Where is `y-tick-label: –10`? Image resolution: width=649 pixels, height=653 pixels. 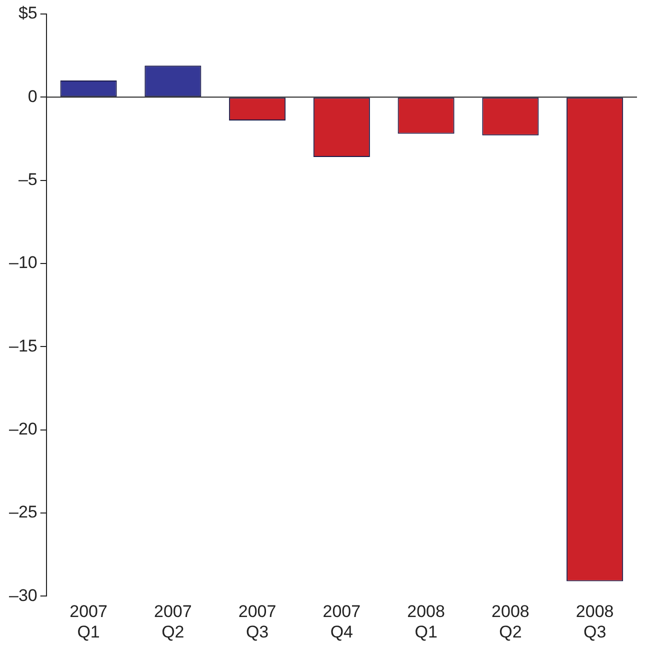
y-tick-label: –10 is located at coordinates (23, 262).